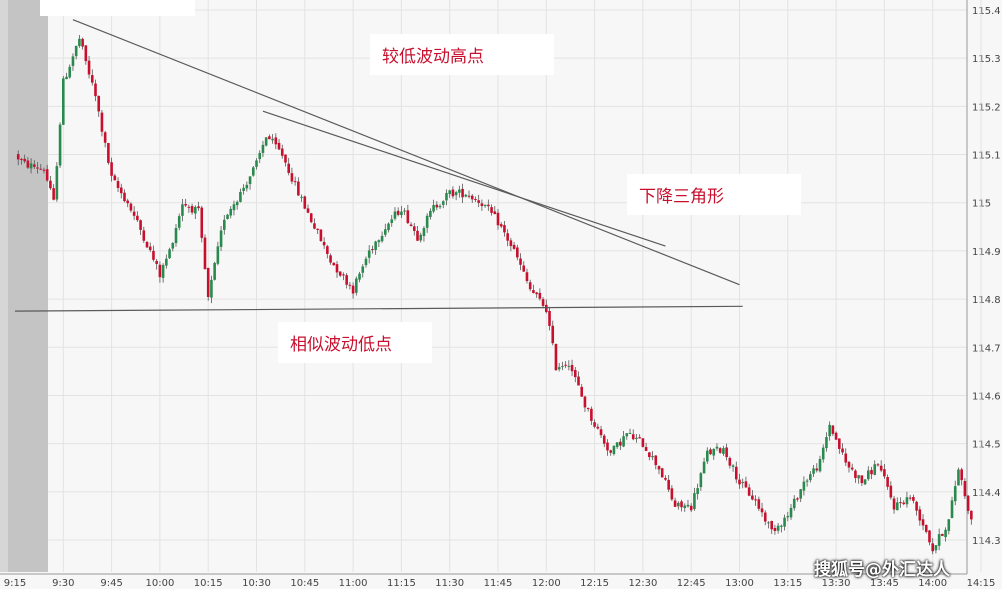 The width and height of the screenshot is (1002, 589). What do you see at coordinates (981, 583) in the screenshot?
I see `x-tick-label: 14:15` at bounding box center [981, 583].